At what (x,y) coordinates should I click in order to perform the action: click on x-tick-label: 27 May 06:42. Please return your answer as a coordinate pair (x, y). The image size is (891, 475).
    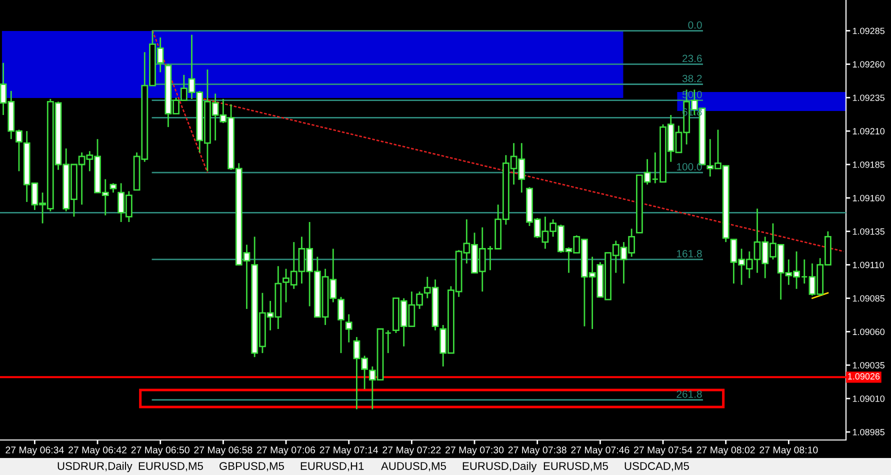
    Looking at the image, I should click on (97, 451).